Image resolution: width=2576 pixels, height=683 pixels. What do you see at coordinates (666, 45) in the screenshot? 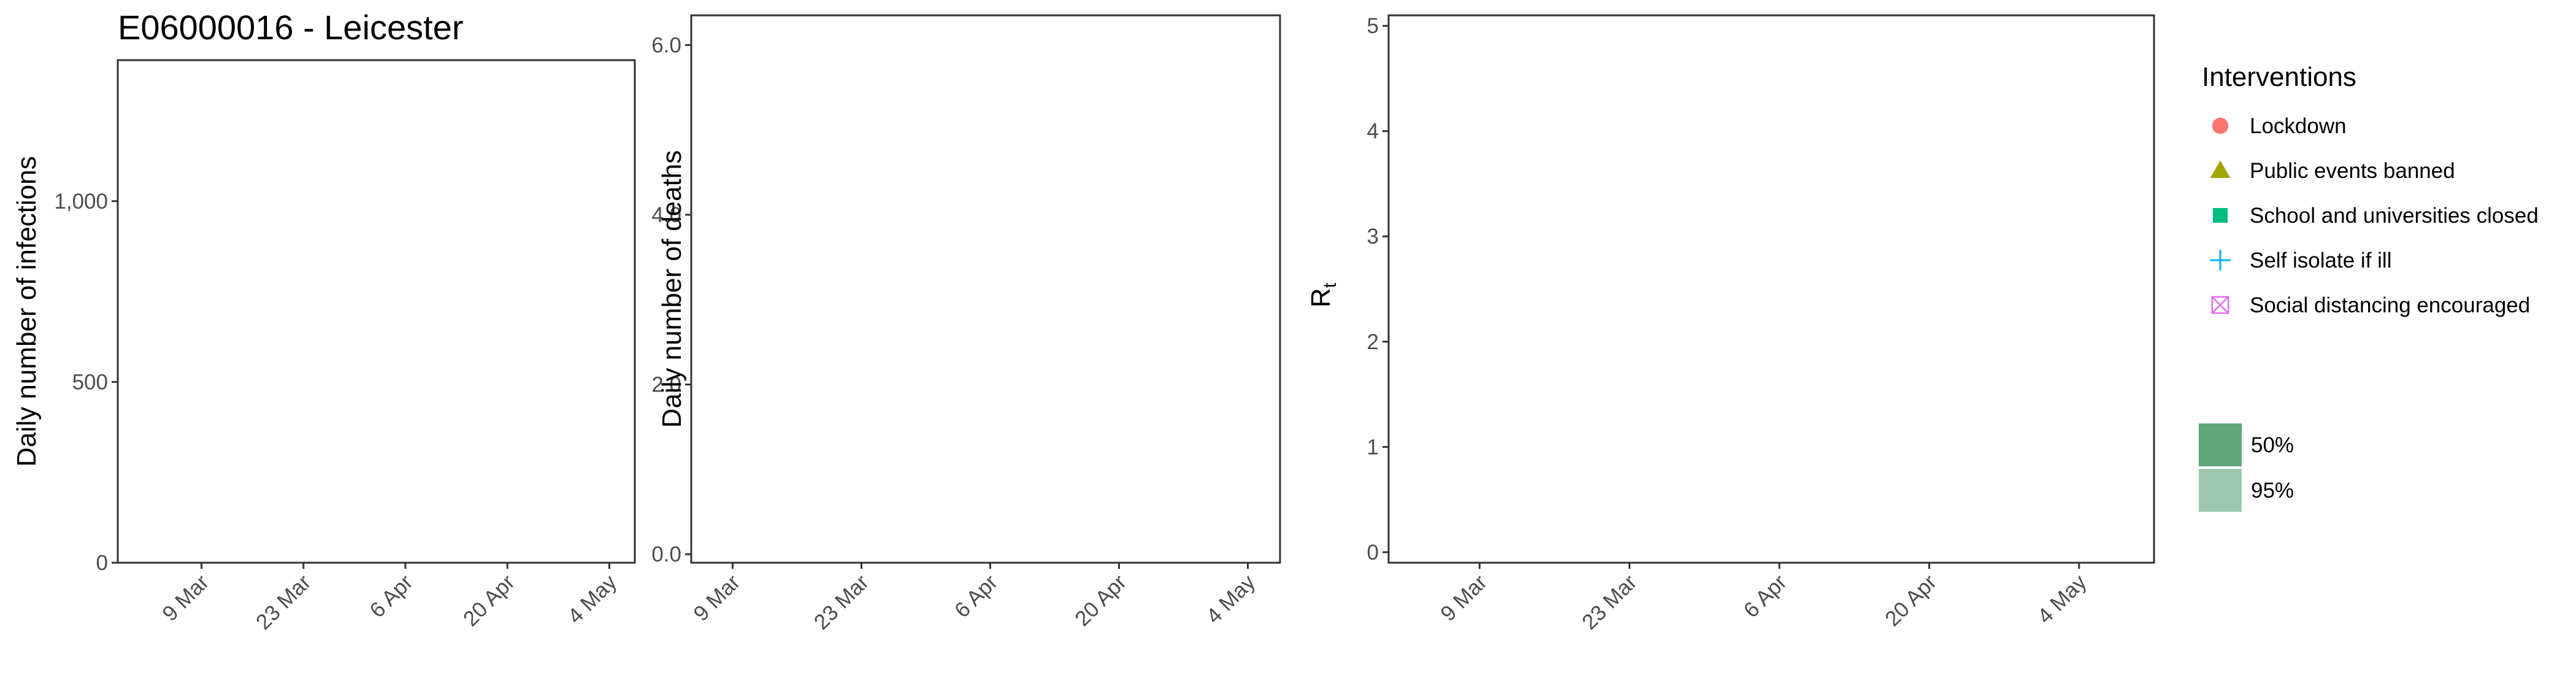
I see `y-tick-label: 6.0` at bounding box center [666, 45].